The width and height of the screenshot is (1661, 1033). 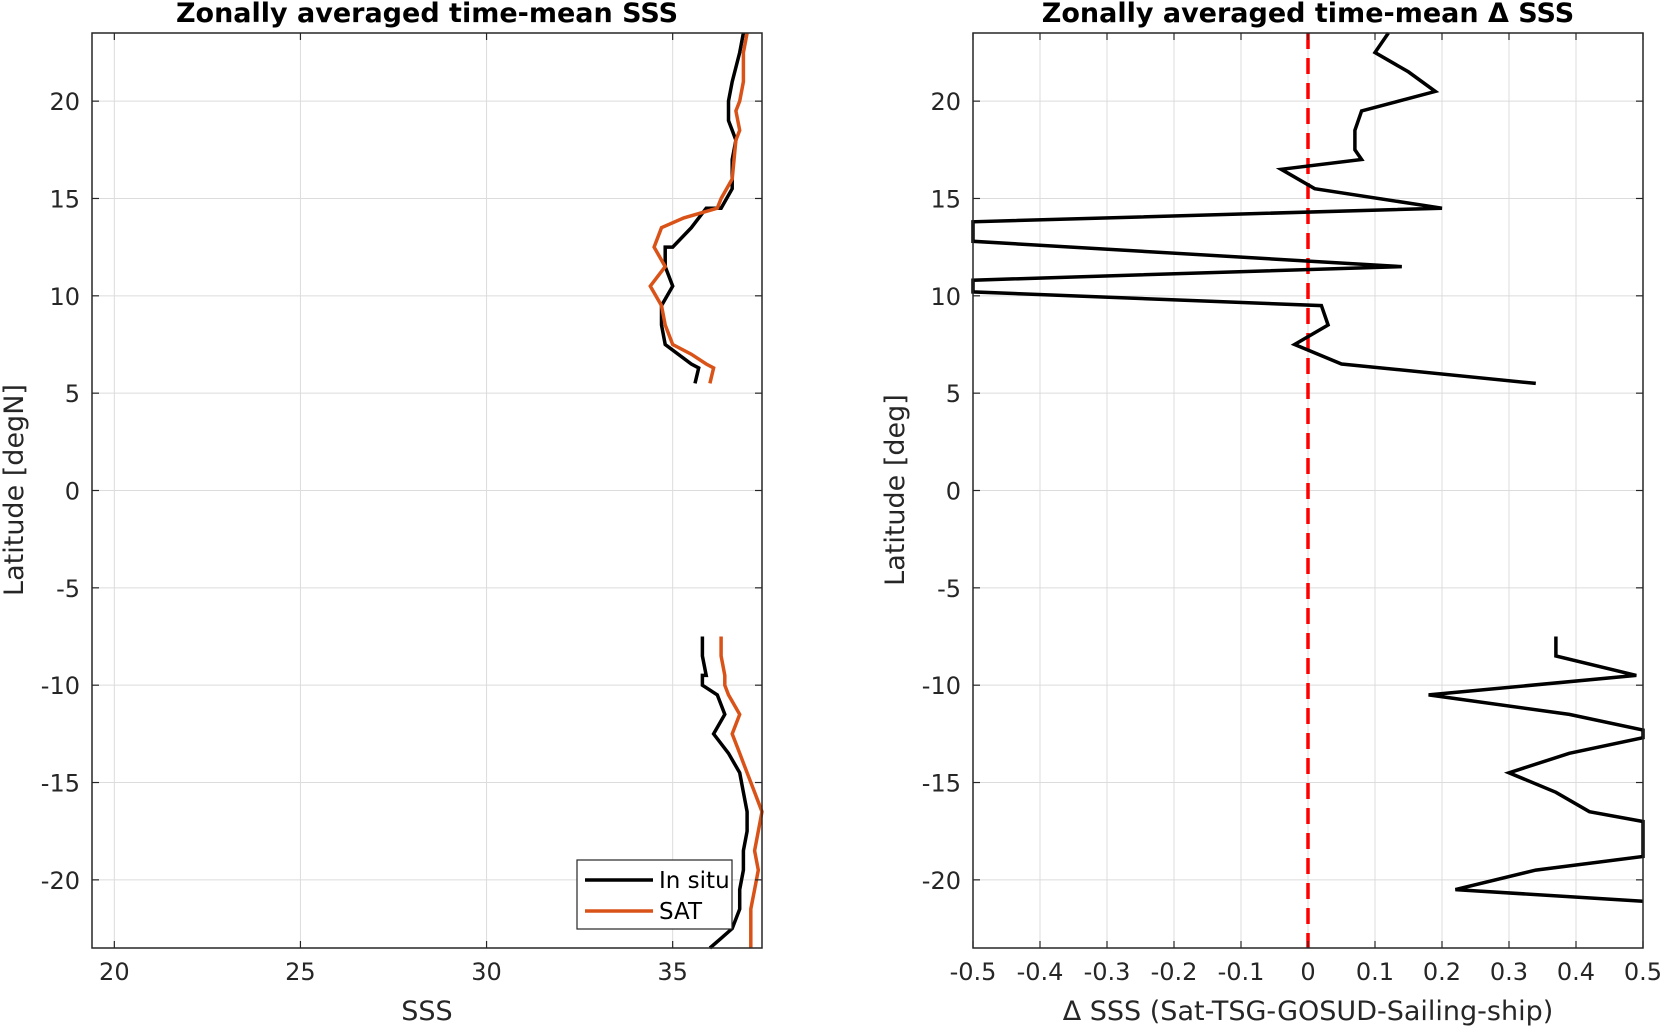 I want to click on x-tick-label: -0.3, so click(x=1107, y=972).